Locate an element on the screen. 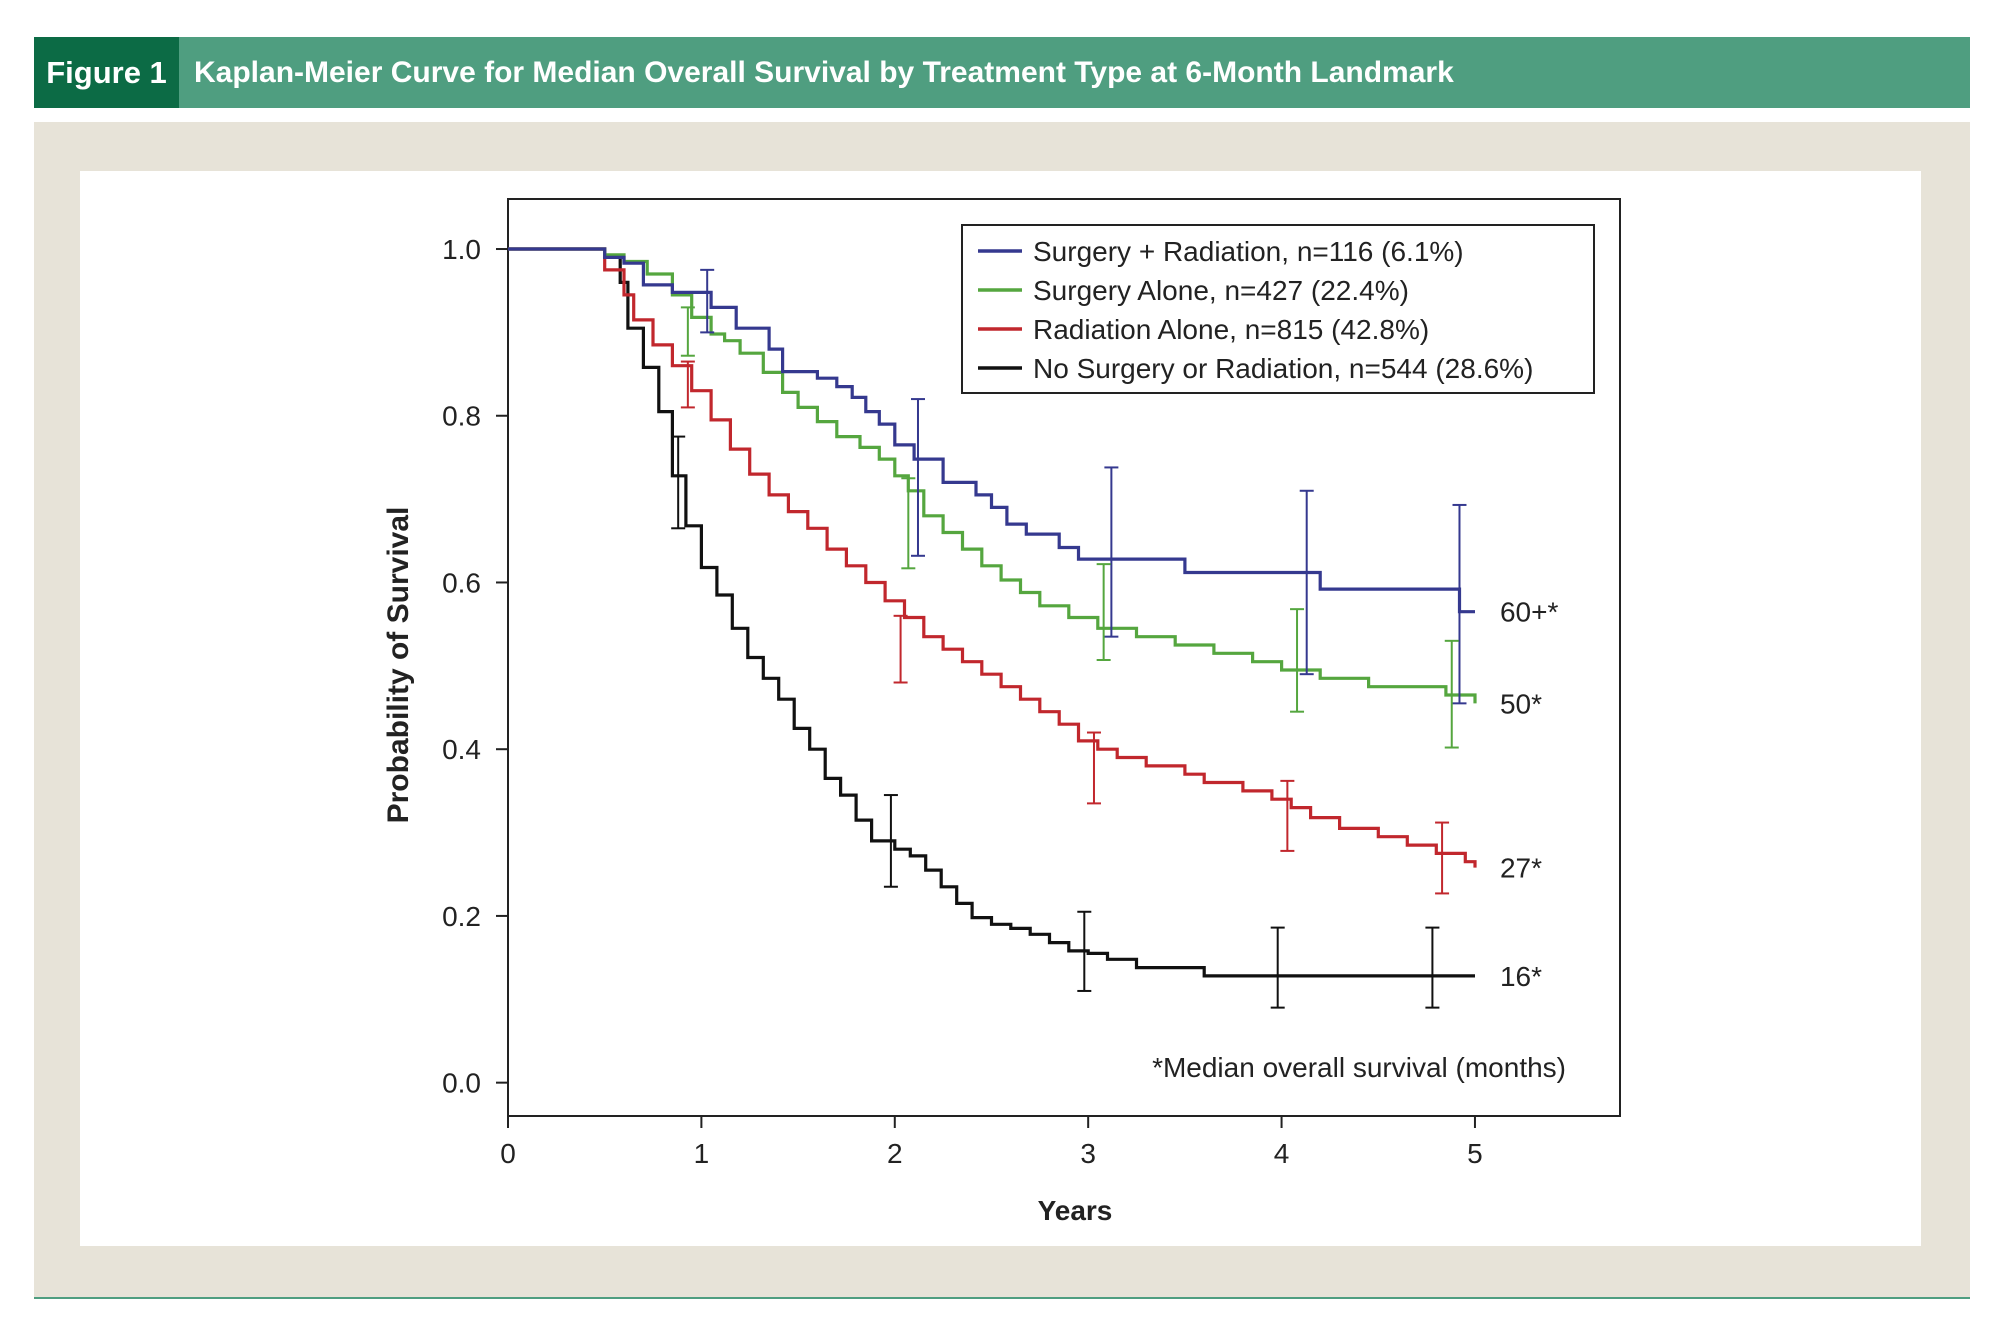  x-tick-label: 3 is located at coordinates (1088, 1153).